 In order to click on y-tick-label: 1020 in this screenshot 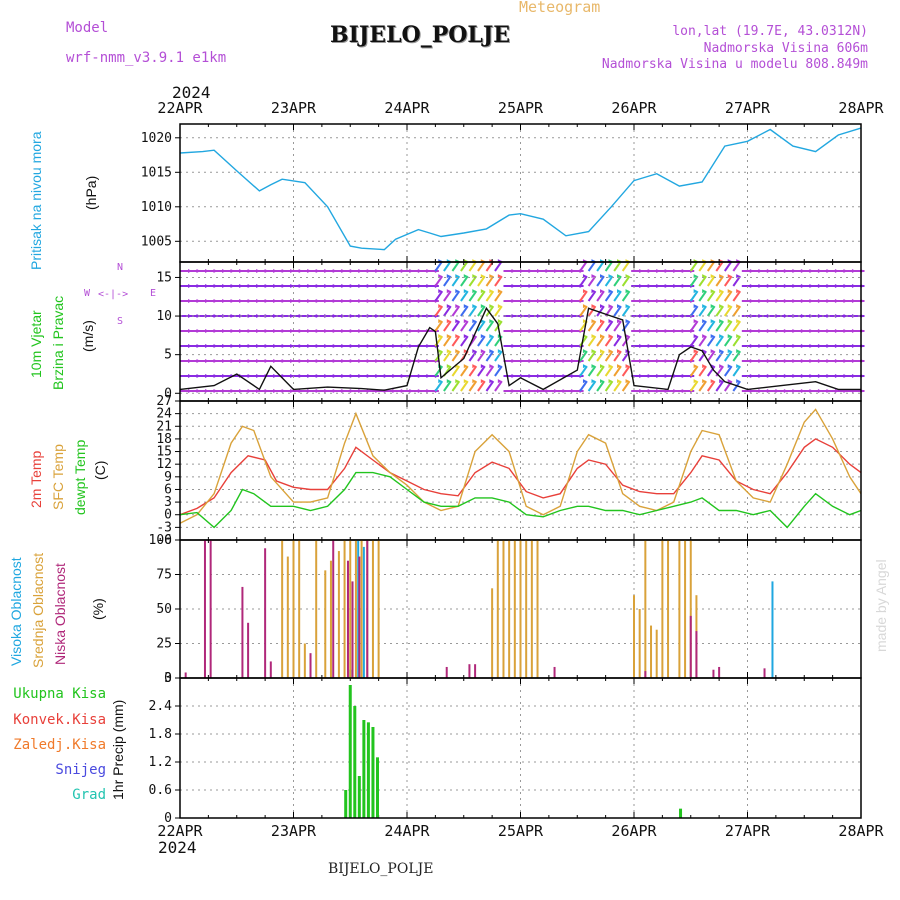, I will do `click(156, 138)`.